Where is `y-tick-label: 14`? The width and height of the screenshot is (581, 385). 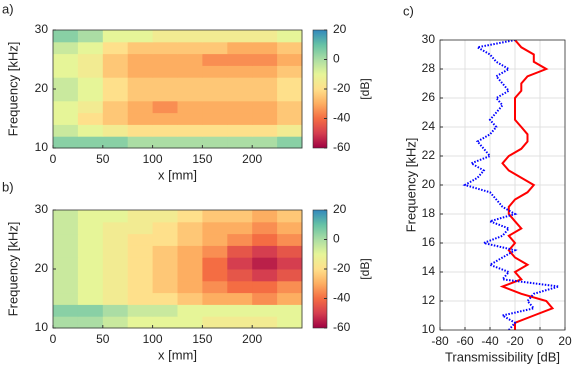
y-tick-label: 14 is located at coordinates (429, 271).